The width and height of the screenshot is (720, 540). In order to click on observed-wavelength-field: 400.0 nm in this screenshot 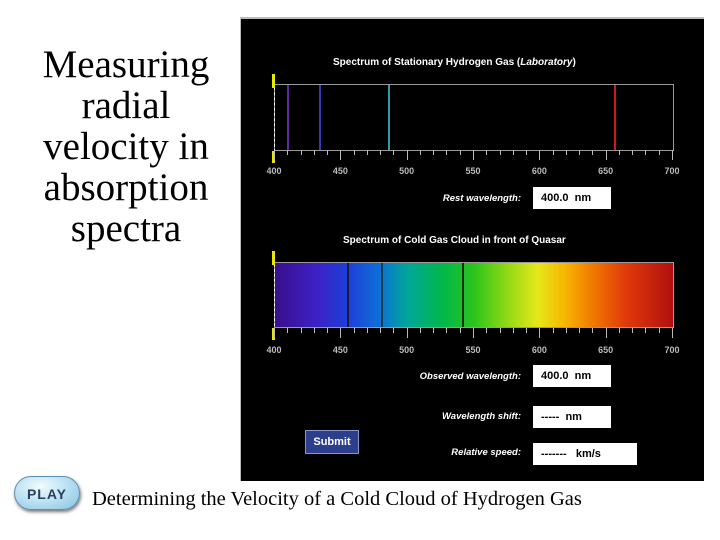, I will do `click(572, 376)`.